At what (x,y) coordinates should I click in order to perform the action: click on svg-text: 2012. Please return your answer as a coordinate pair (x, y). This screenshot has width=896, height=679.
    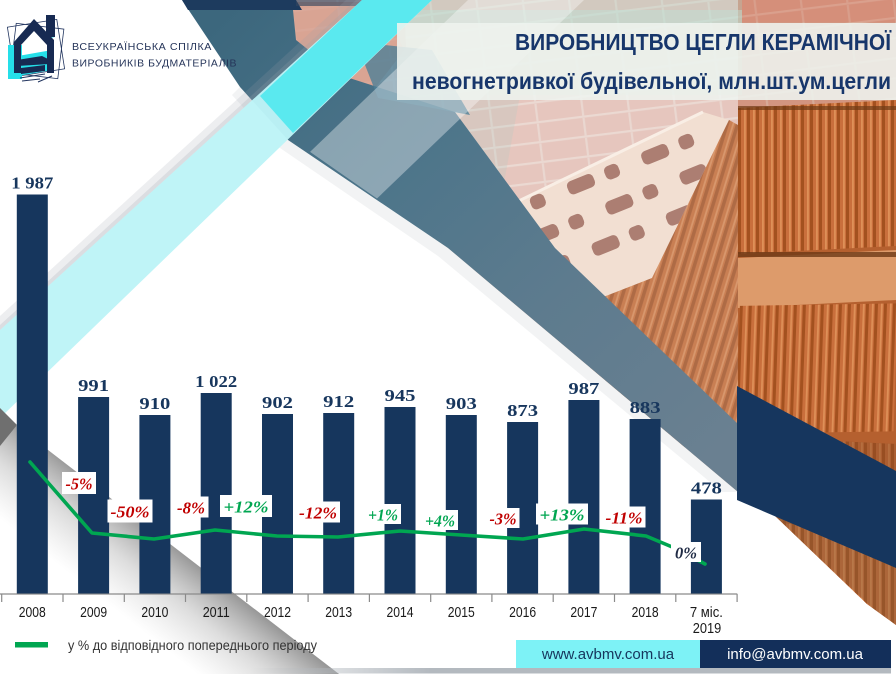
    Looking at the image, I should click on (277, 613).